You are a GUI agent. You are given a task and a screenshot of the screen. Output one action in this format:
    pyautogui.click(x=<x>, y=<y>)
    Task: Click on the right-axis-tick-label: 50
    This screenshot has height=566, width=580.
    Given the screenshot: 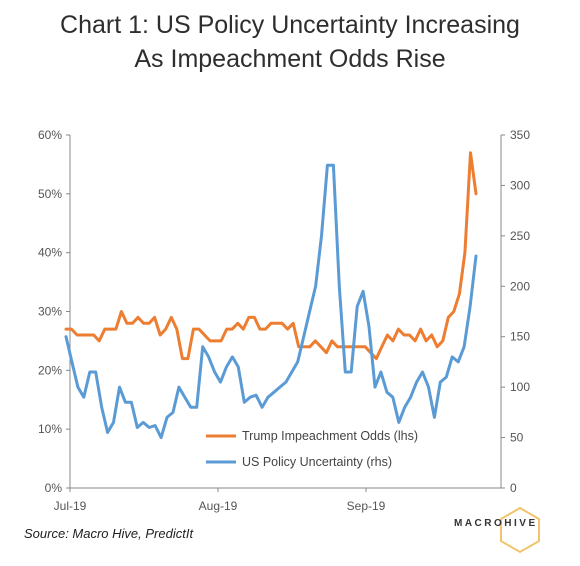 What is the action you would take?
    pyautogui.click(x=517, y=438)
    